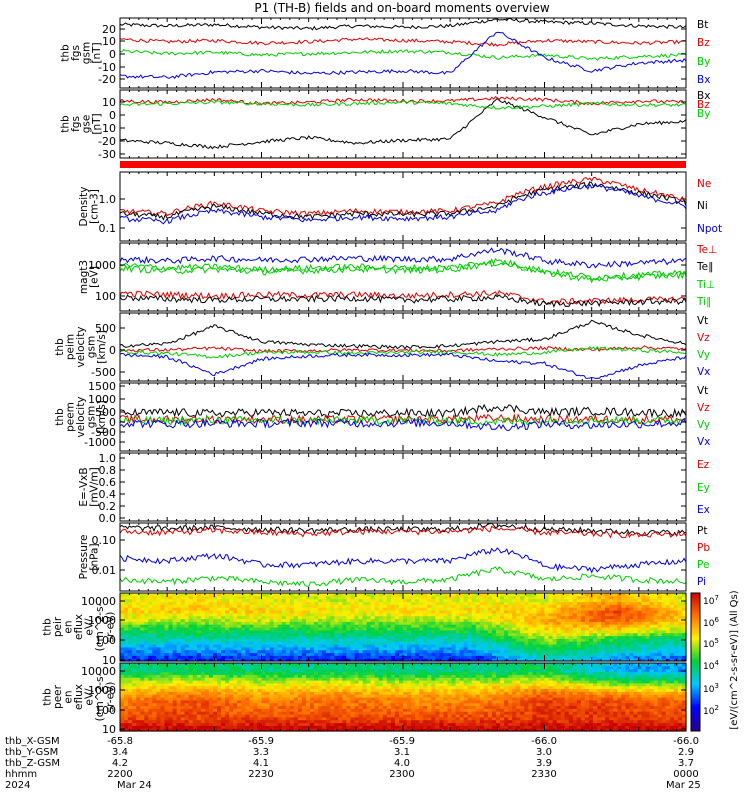 This screenshot has width=750, height=800. What do you see at coordinates (703, 408) in the screenshot?
I see `legend-Vz: Vz` at bounding box center [703, 408].